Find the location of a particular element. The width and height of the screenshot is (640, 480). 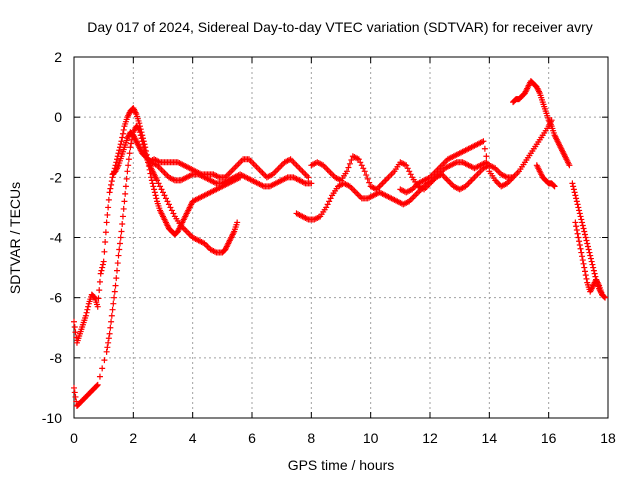

y-tick-label: -2 is located at coordinates (56, 177).